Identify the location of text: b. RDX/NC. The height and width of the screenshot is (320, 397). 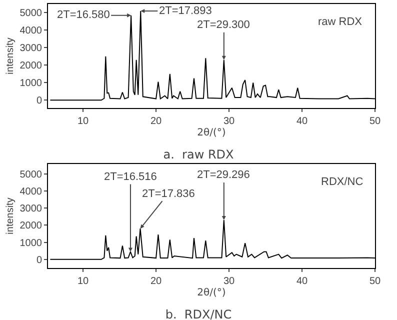
(198, 313).